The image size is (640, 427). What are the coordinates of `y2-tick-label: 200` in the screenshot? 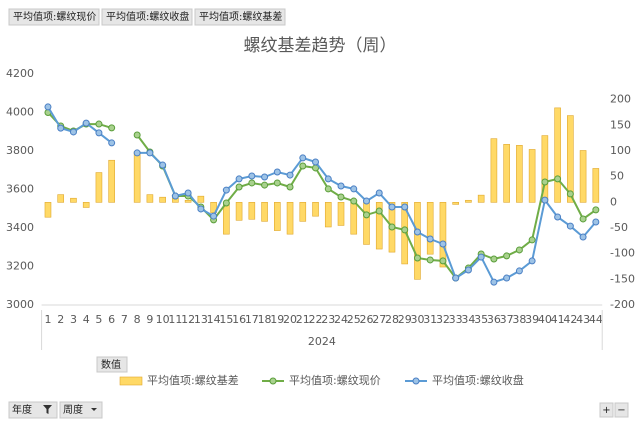 It's located at (620, 99).